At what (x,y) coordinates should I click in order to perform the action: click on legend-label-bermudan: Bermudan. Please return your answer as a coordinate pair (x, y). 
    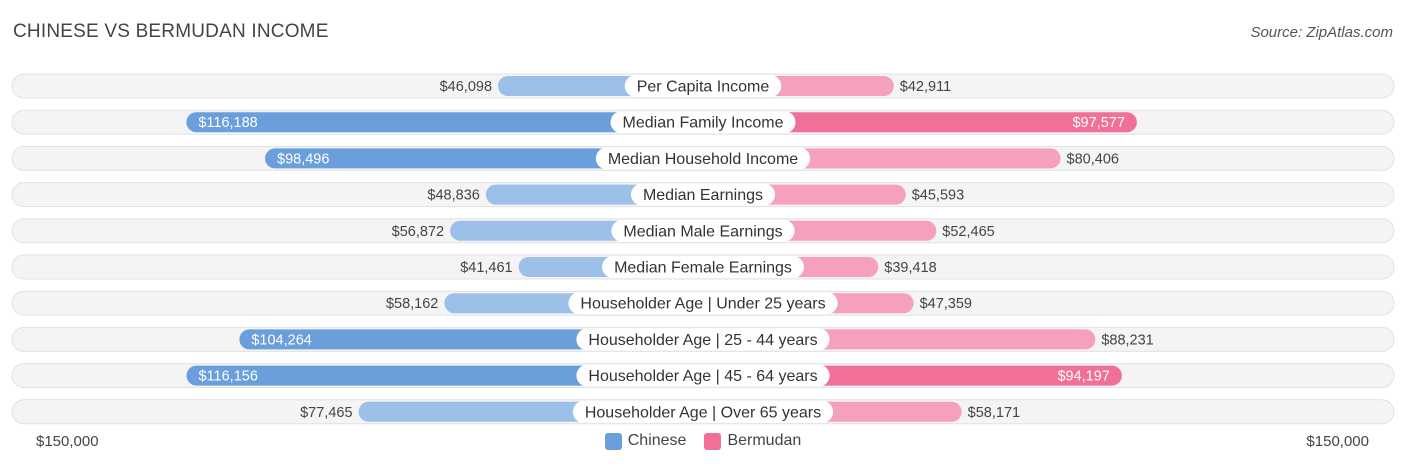
    Looking at the image, I should click on (764, 440).